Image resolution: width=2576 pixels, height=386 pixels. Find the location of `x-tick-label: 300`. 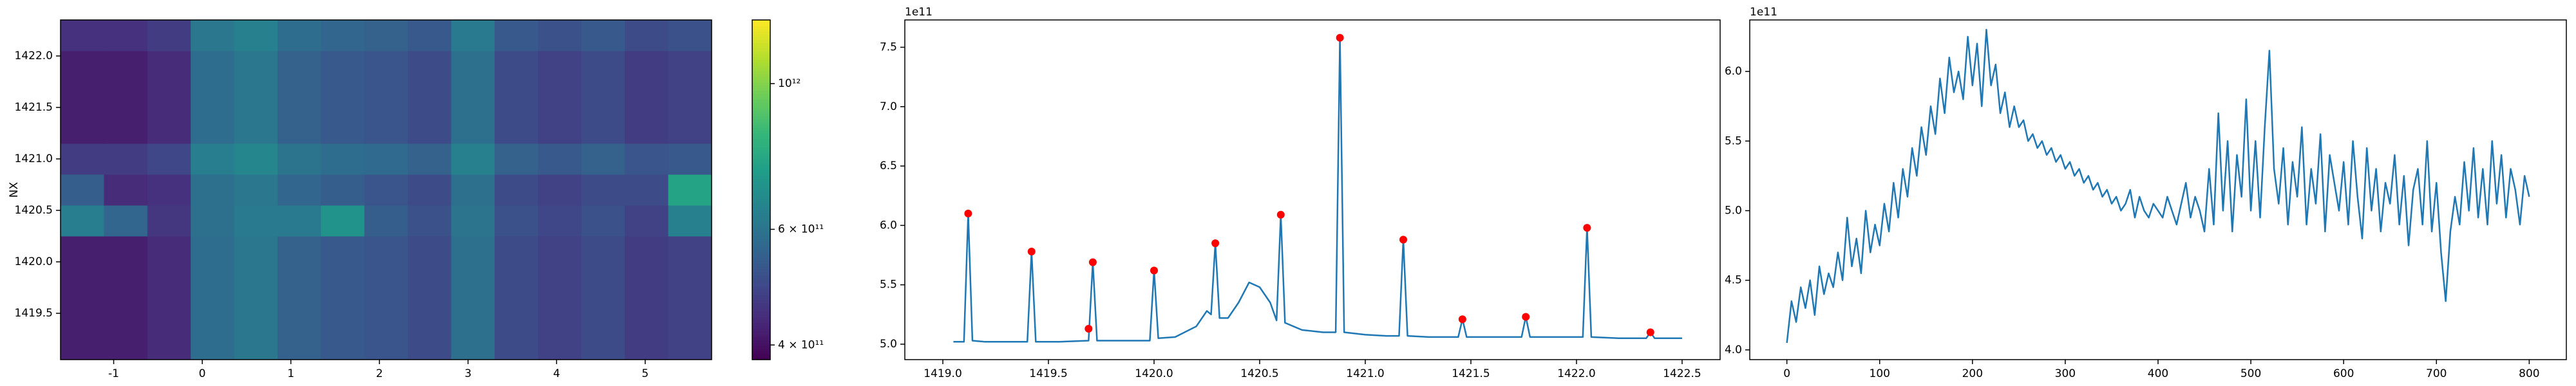

x-tick-label: 300 is located at coordinates (2066, 373).